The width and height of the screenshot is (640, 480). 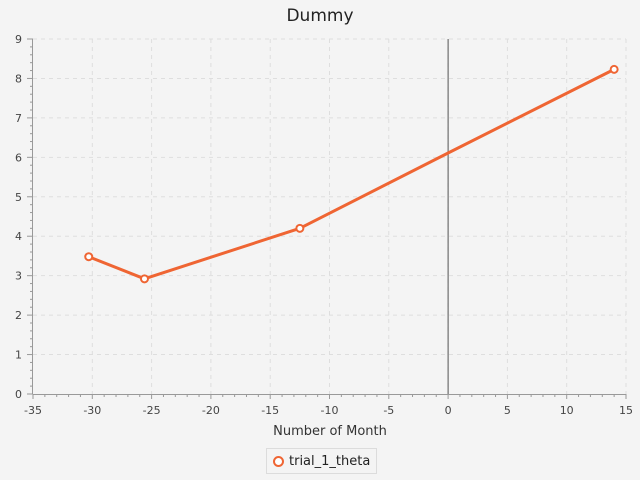 What do you see at coordinates (18, 118) in the screenshot?
I see `y-tick-label: 7` at bounding box center [18, 118].